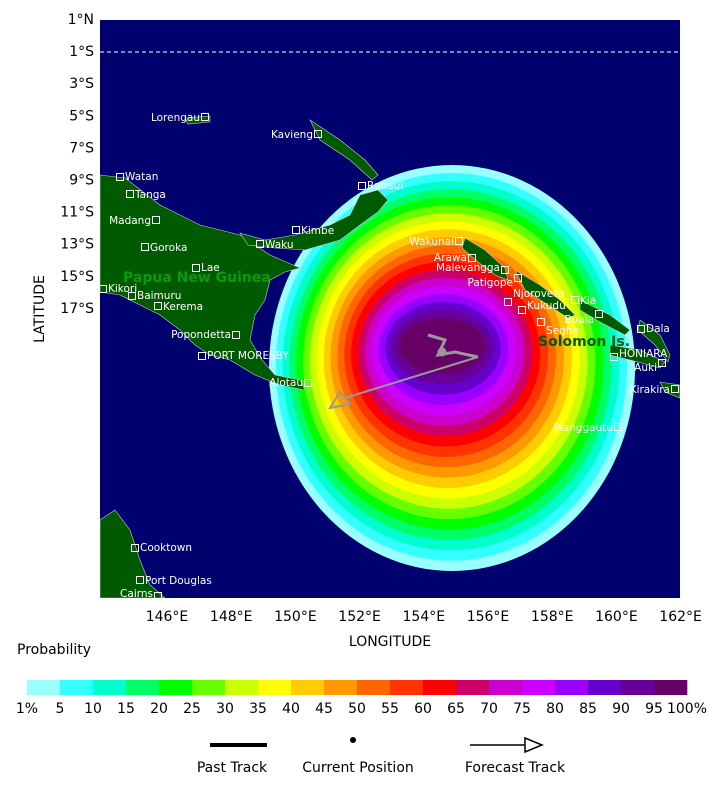 This screenshot has height=810, width=720. What do you see at coordinates (358, 768) in the screenshot?
I see `legend-item: Current Position` at bounding box center [358, 768].